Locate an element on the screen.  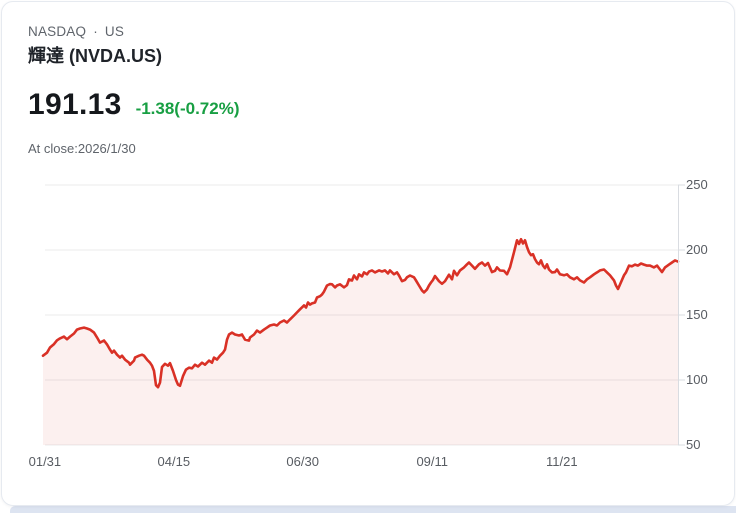
y-axis-label-150: 150 is located at coordinates (697, 314).